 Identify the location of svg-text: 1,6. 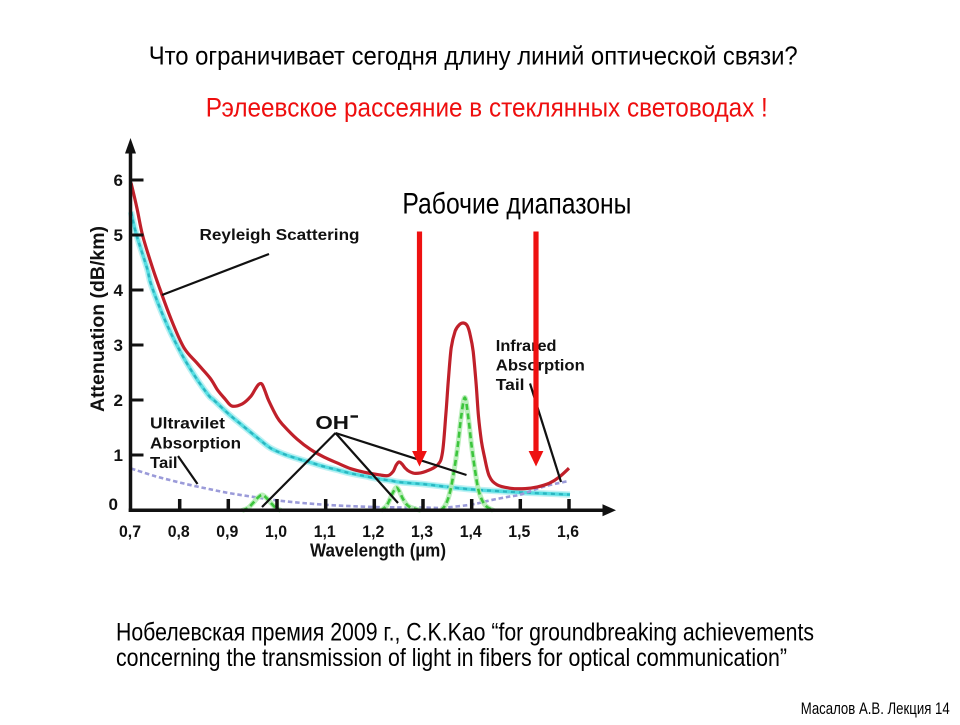
(568, 531).